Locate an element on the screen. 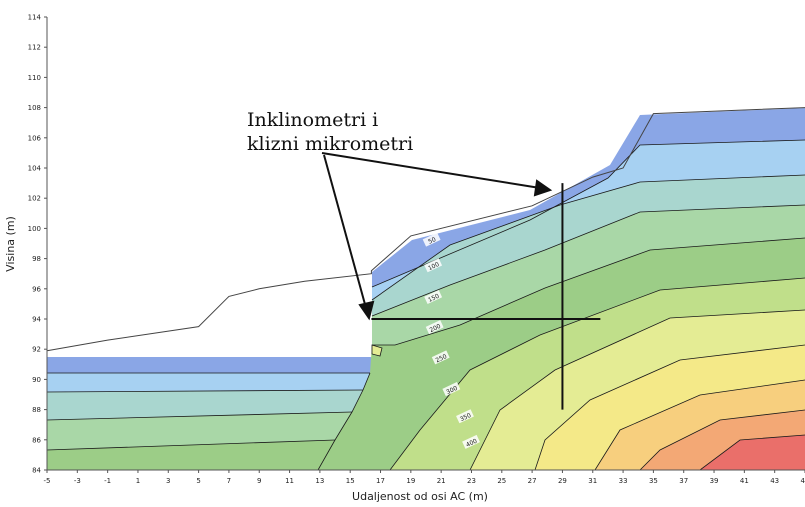 Image resolution: width=805 pixels, height=507 pixels. annotation-arrows is located at coordinates (437, 236).